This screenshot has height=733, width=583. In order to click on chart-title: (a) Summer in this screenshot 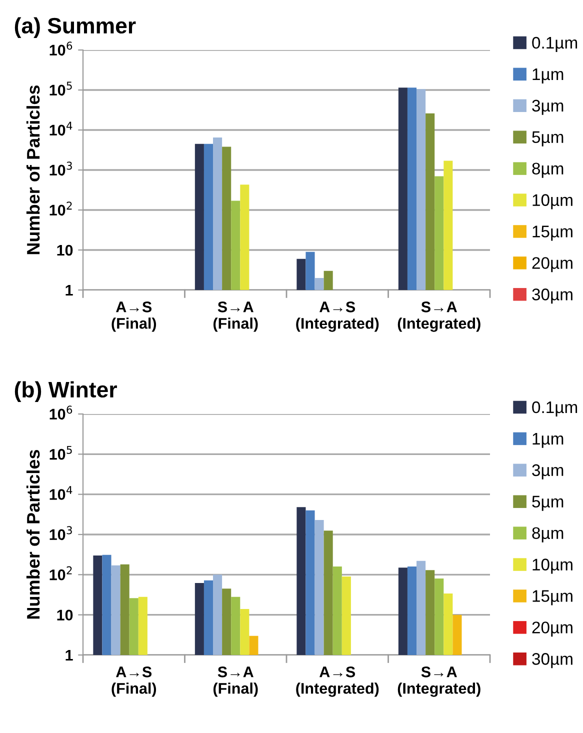, I will do `click(75, 27)`.